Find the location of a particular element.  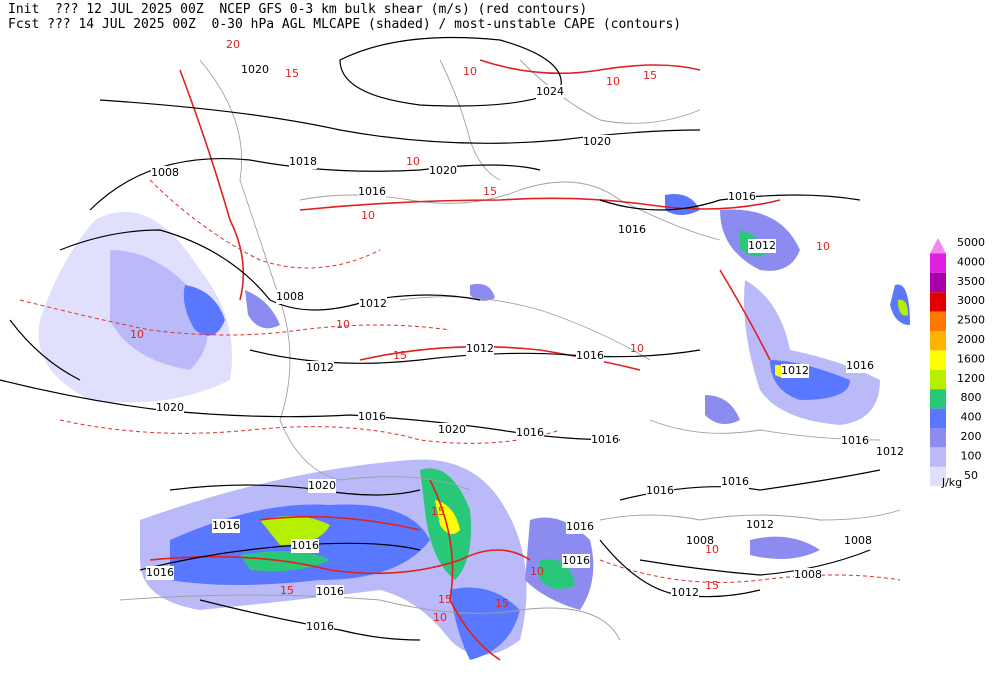

legend-label: 4000 is located at coordinates (971, 261).